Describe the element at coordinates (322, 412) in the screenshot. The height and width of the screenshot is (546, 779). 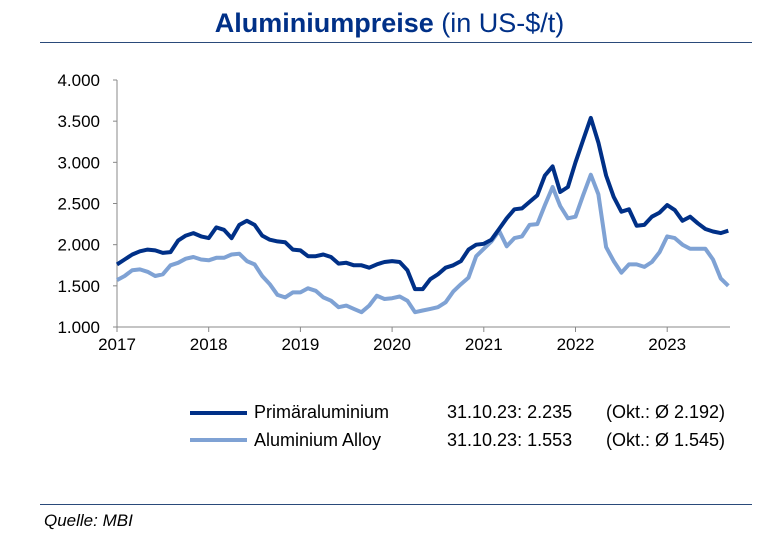
I see `legend-label-primary: Primäraluminium` at that location.